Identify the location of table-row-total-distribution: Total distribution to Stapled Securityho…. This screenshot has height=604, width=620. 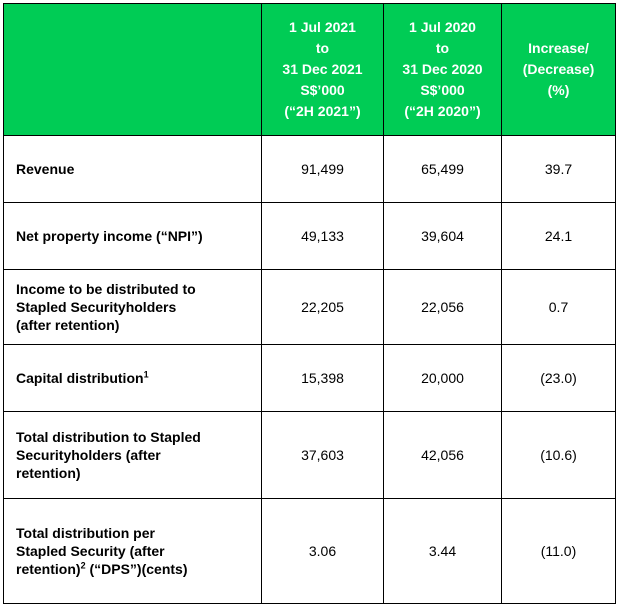
(309, 455).